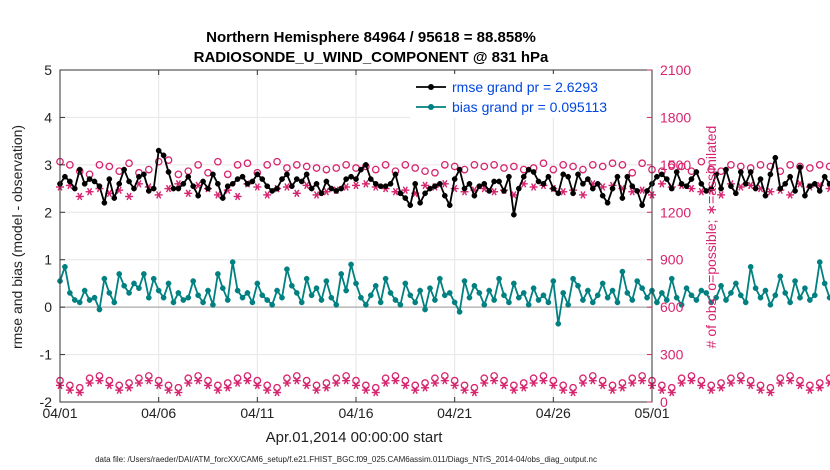 The width and height of the screenshot is (830, 470). What do you see at coordinates (525, 87) in the screenshot?
I see `legend-entry-label: rmse grand pr = 2.6293` at bounding box center [525, 87].